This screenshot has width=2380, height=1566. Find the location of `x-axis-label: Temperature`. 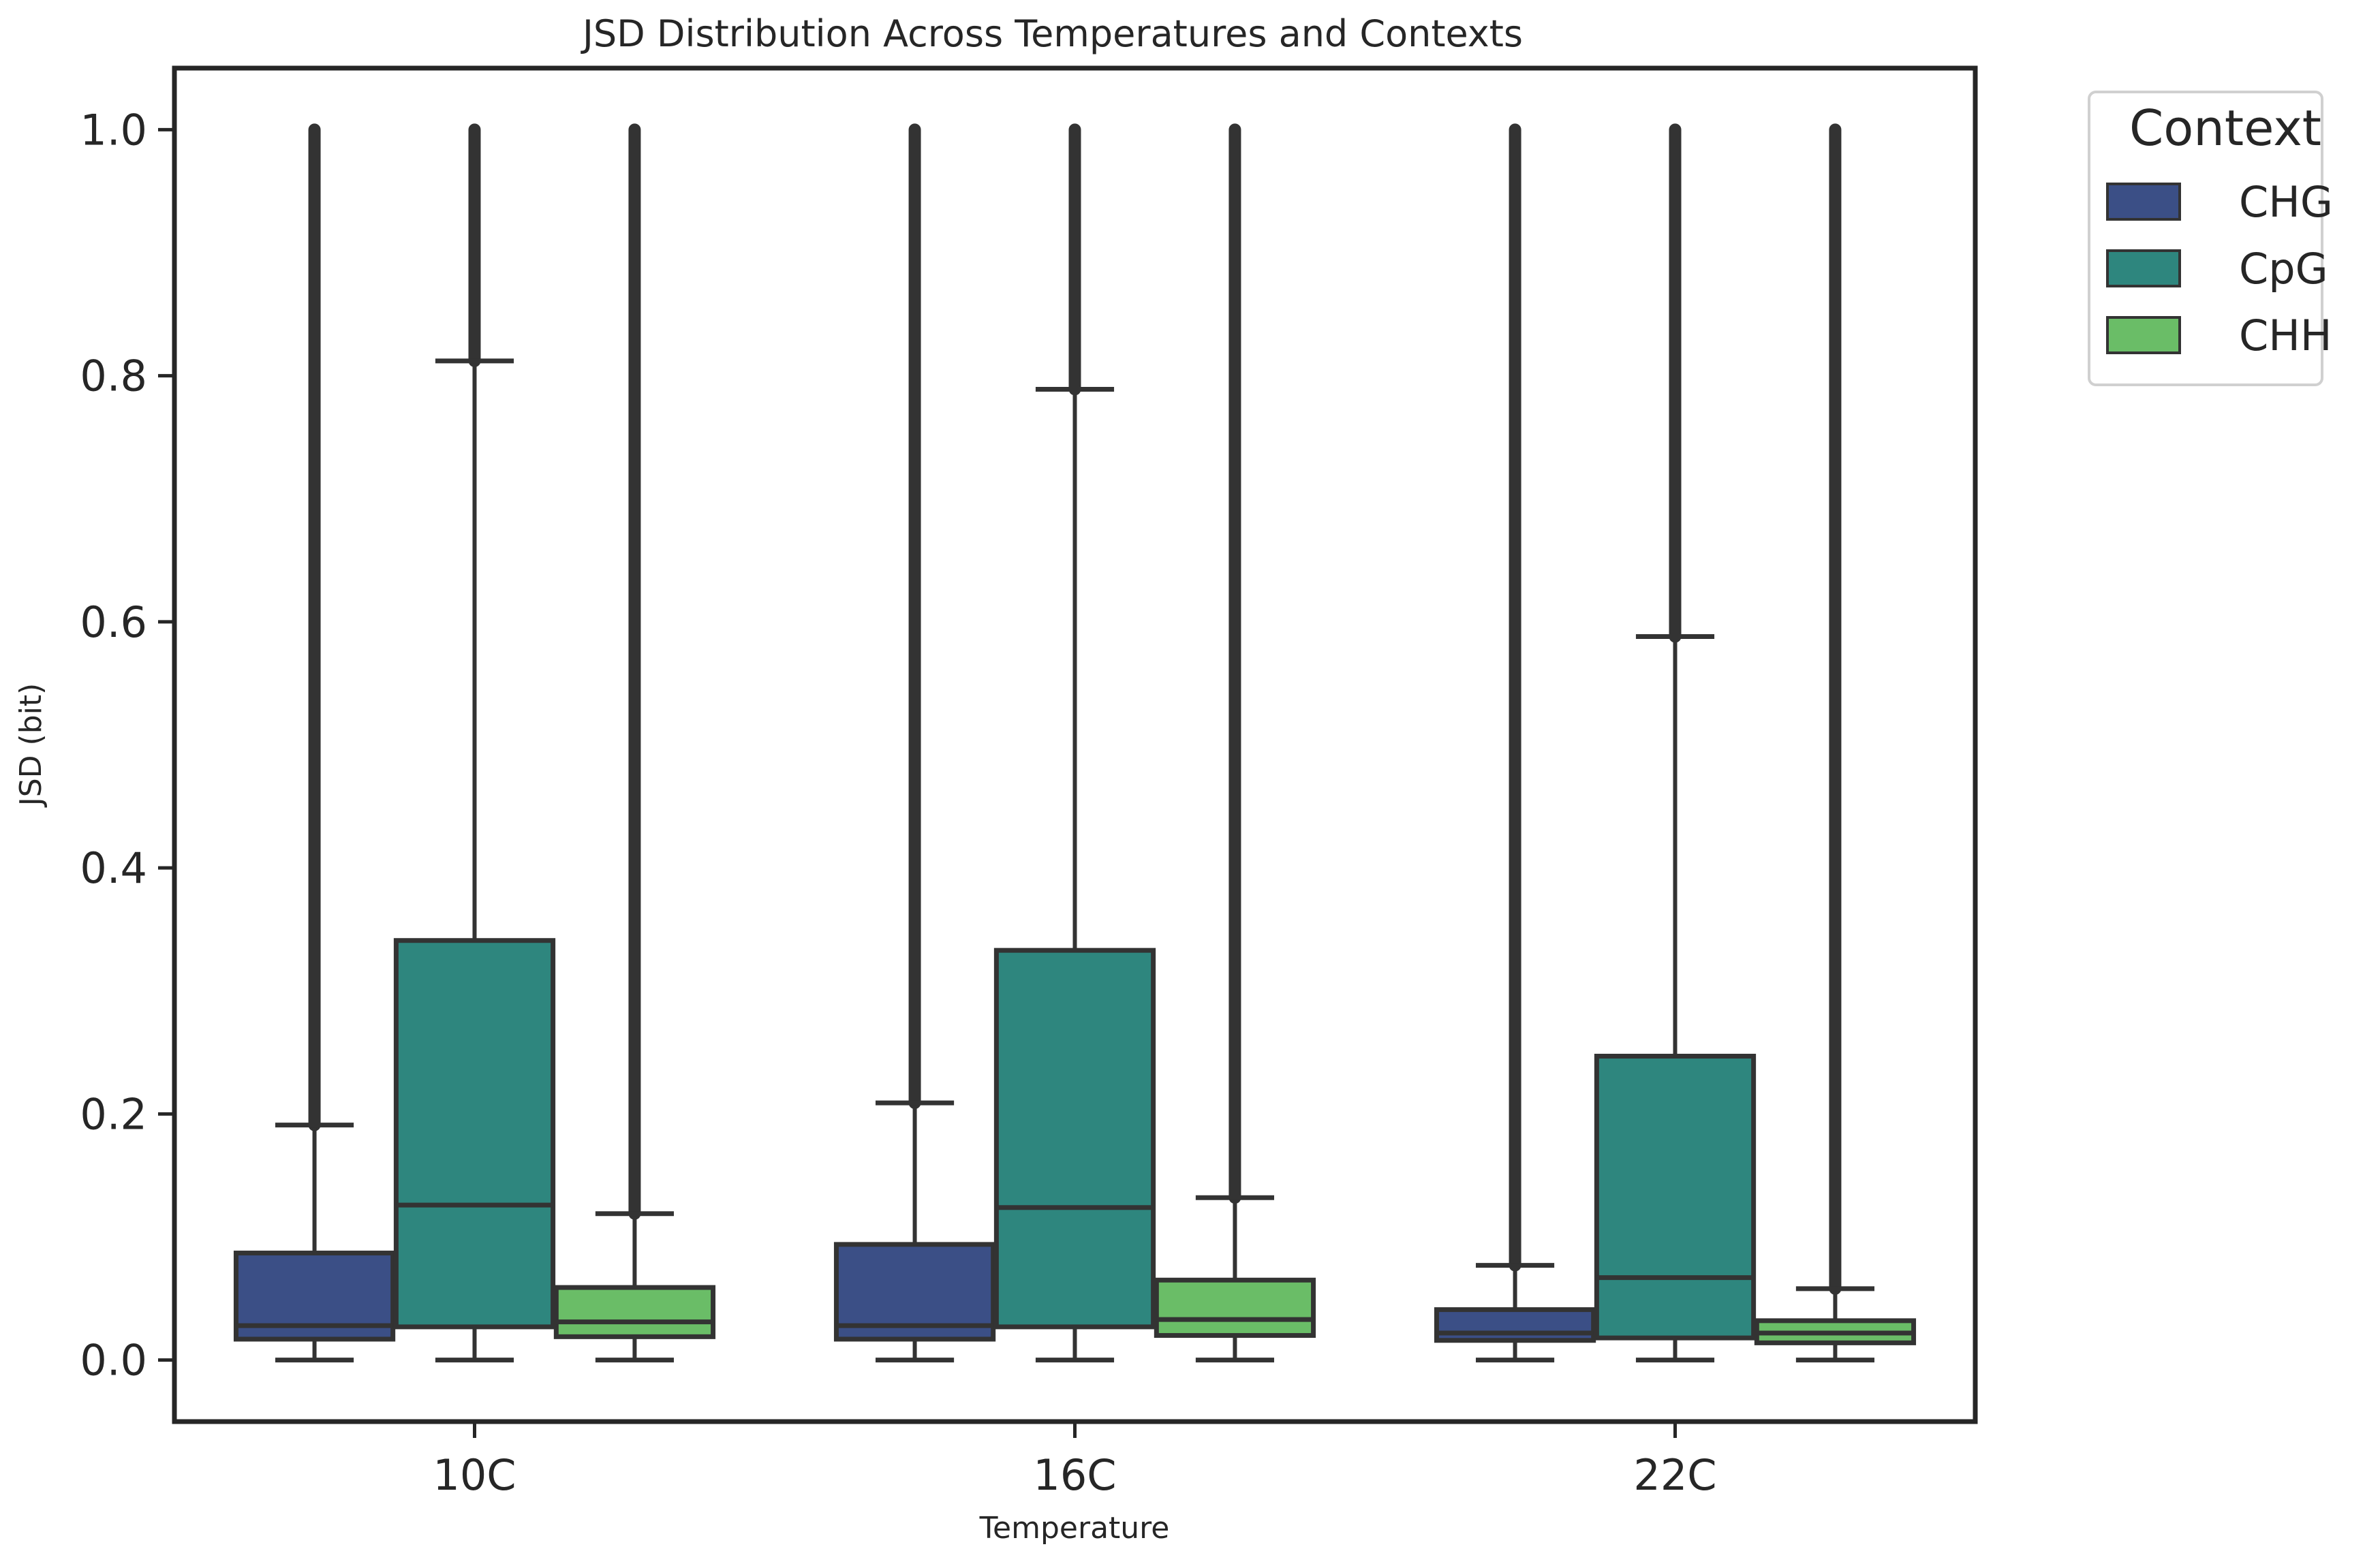

x-axis-label: Temperature is located at coordinates (1074, 1529).